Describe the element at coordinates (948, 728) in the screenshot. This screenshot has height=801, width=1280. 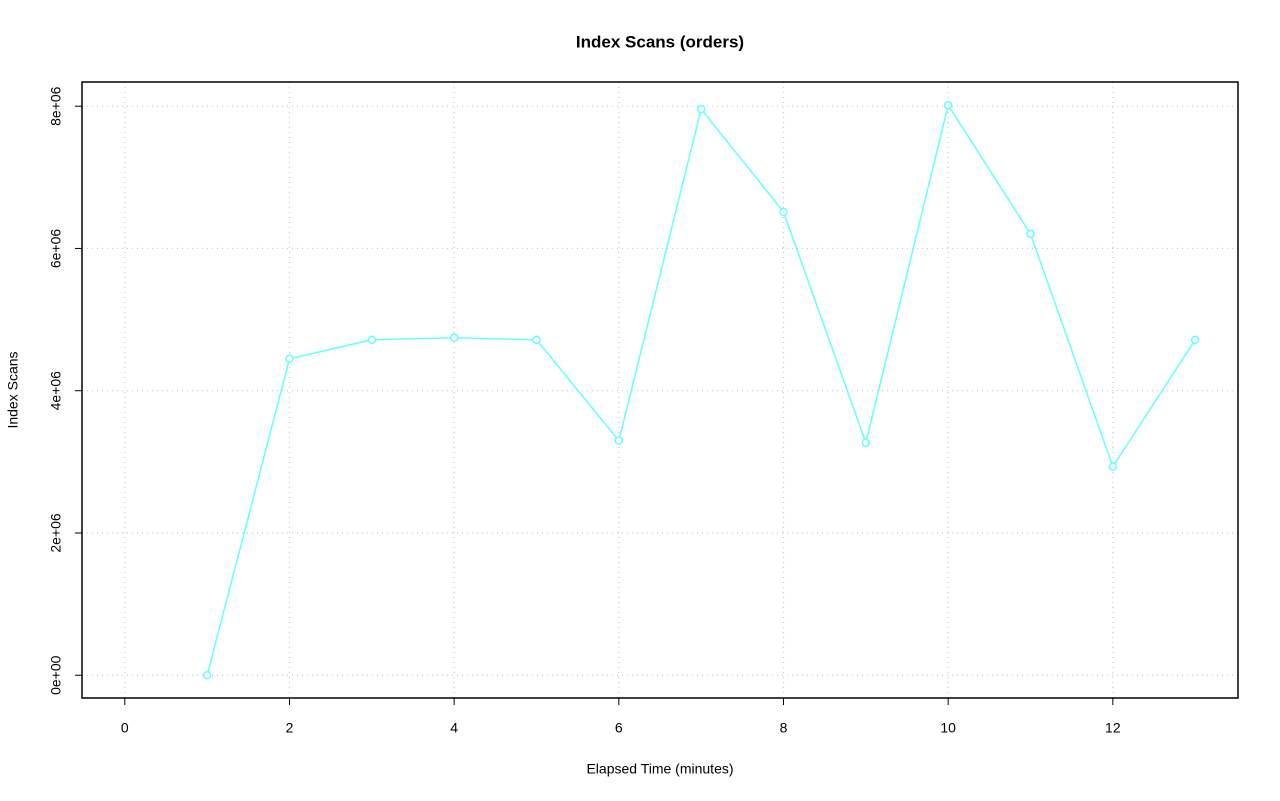
I see `x-tick-label: 10` at that location.